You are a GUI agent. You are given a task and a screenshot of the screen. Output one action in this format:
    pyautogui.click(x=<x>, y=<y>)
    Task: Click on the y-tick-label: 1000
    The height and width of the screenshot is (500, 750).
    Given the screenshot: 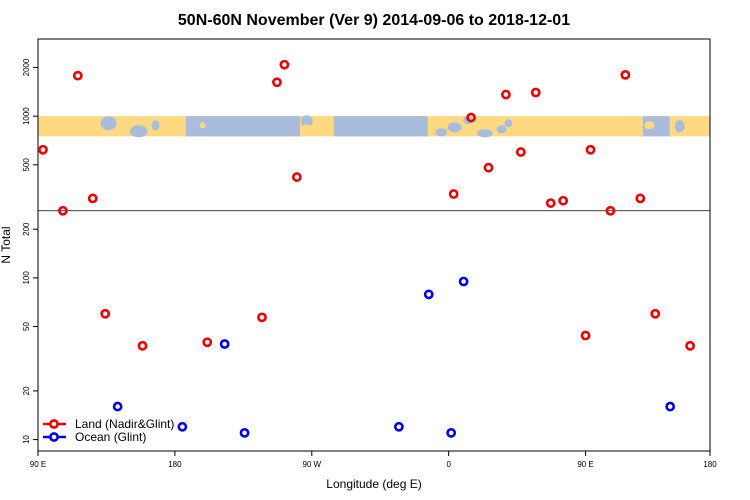 What is the action you would take?
    pyautogui.click(x=26, y=116)
    